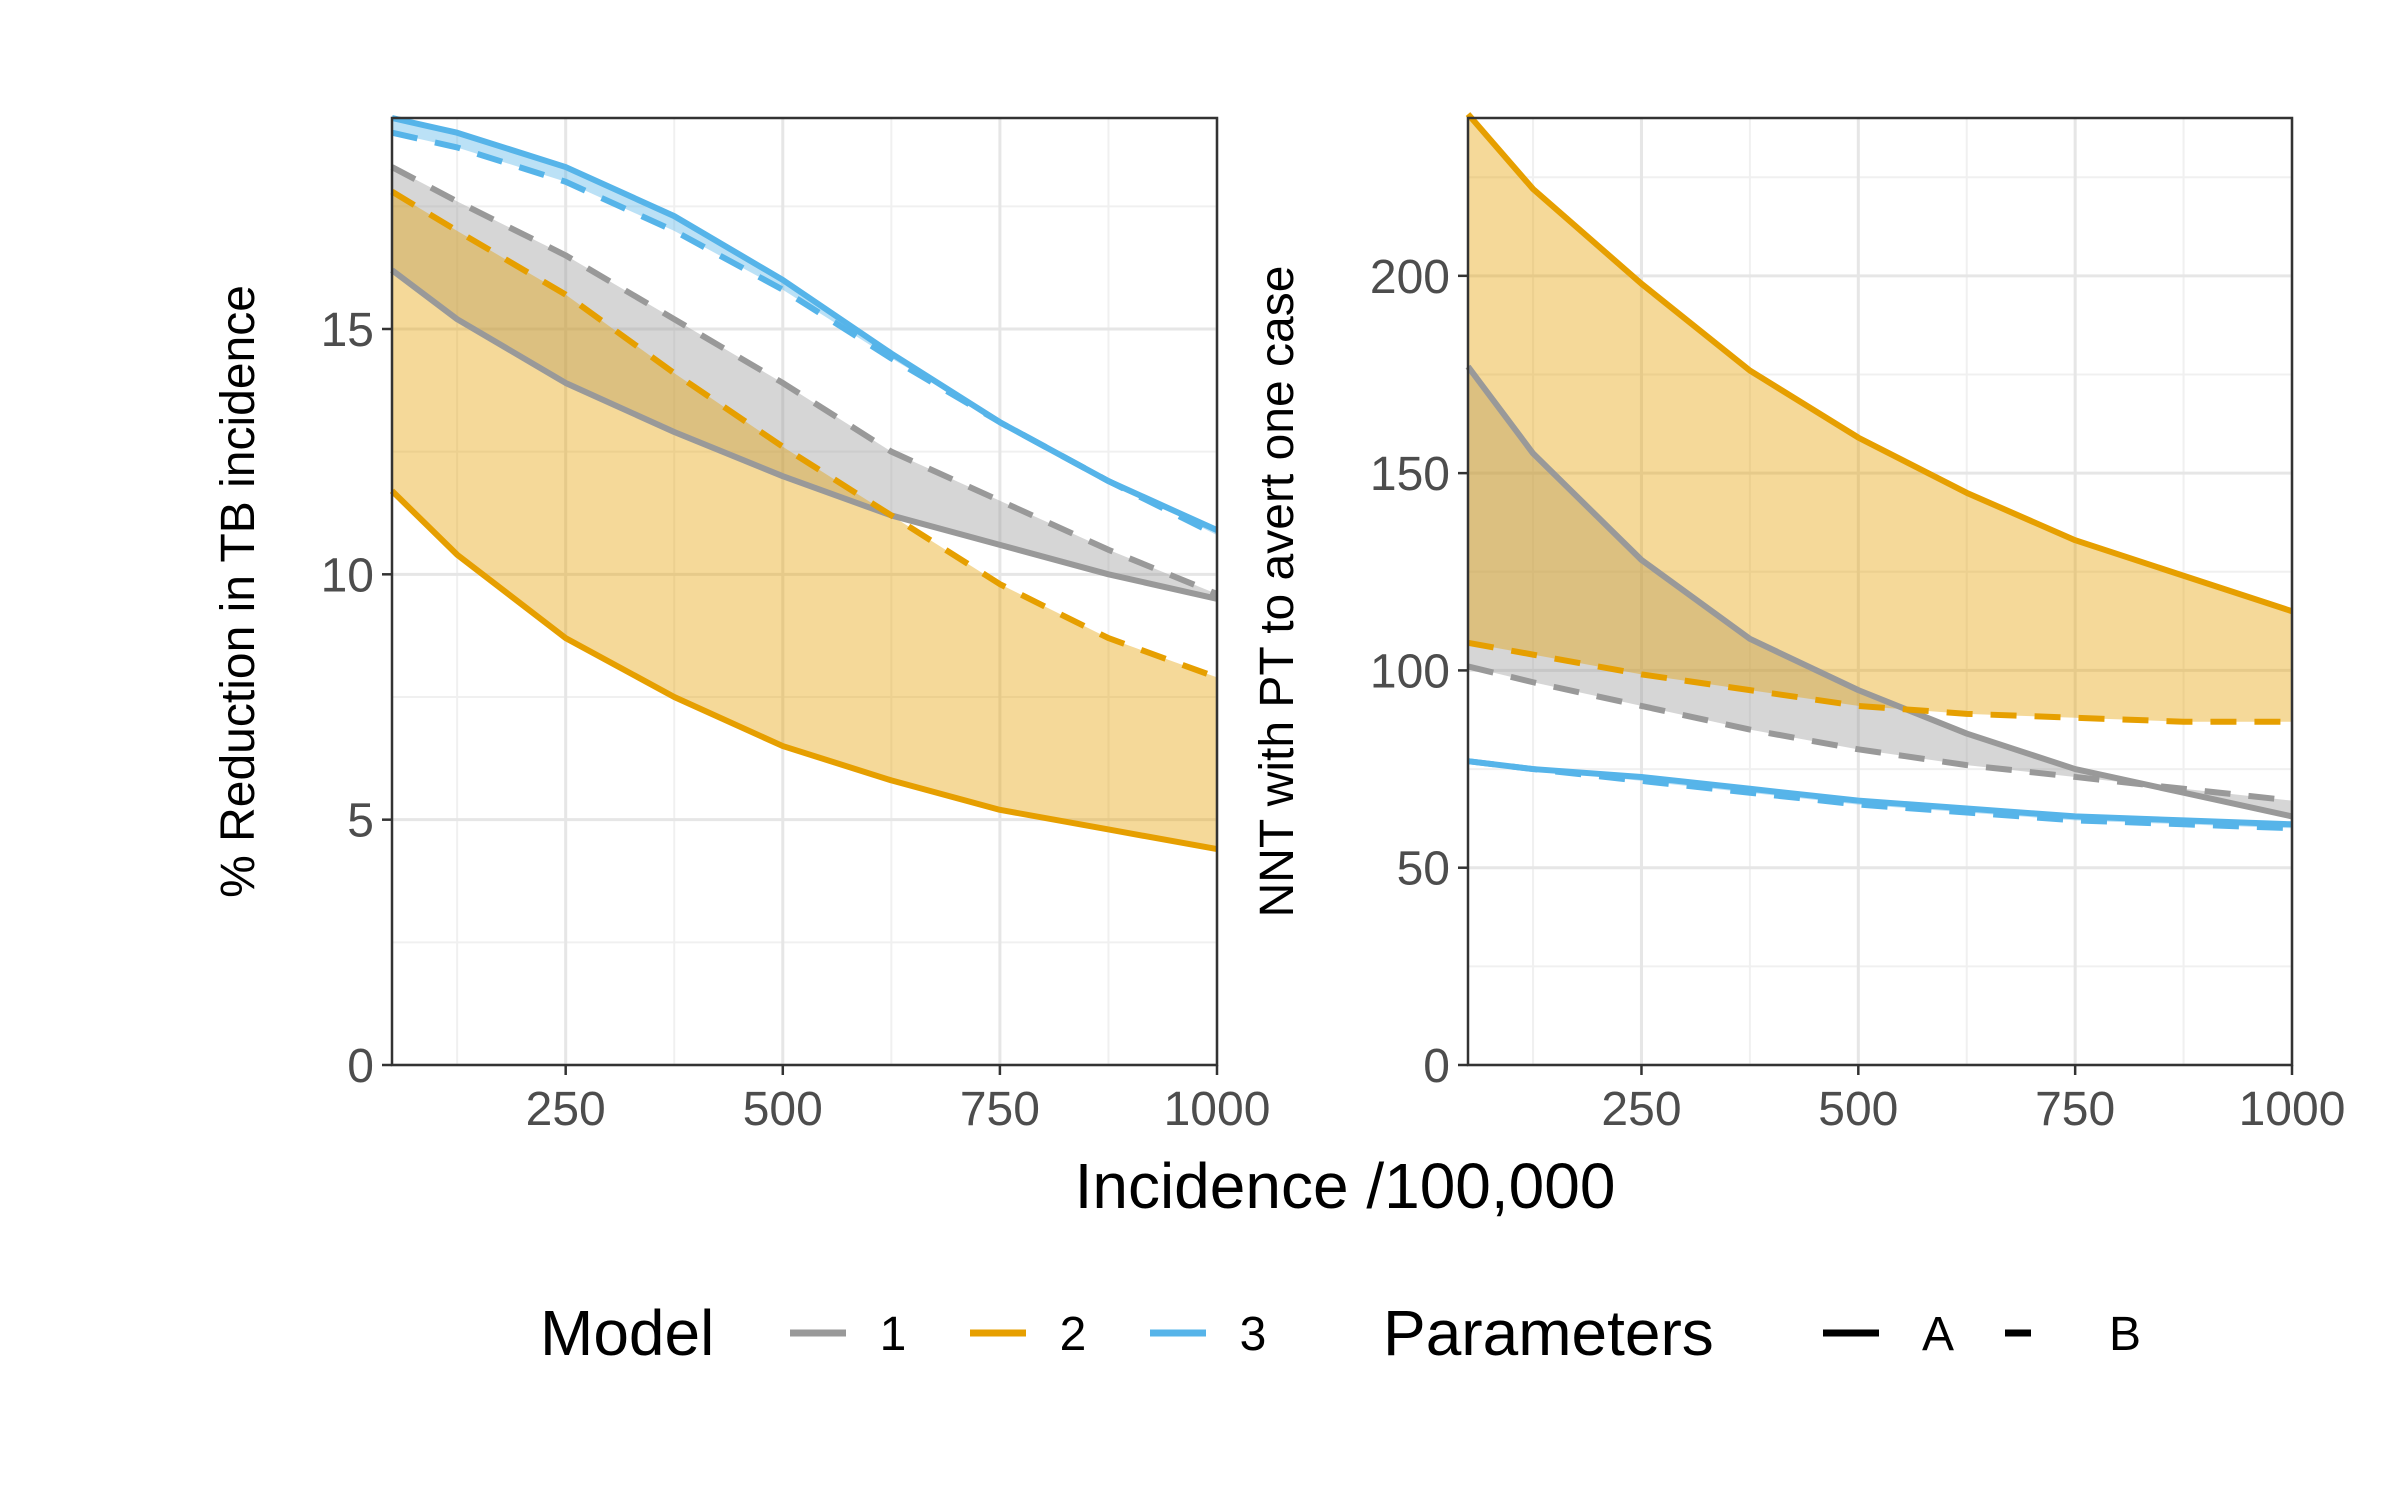  I want to click on y-tick-label: 200, so click(1410, 277).